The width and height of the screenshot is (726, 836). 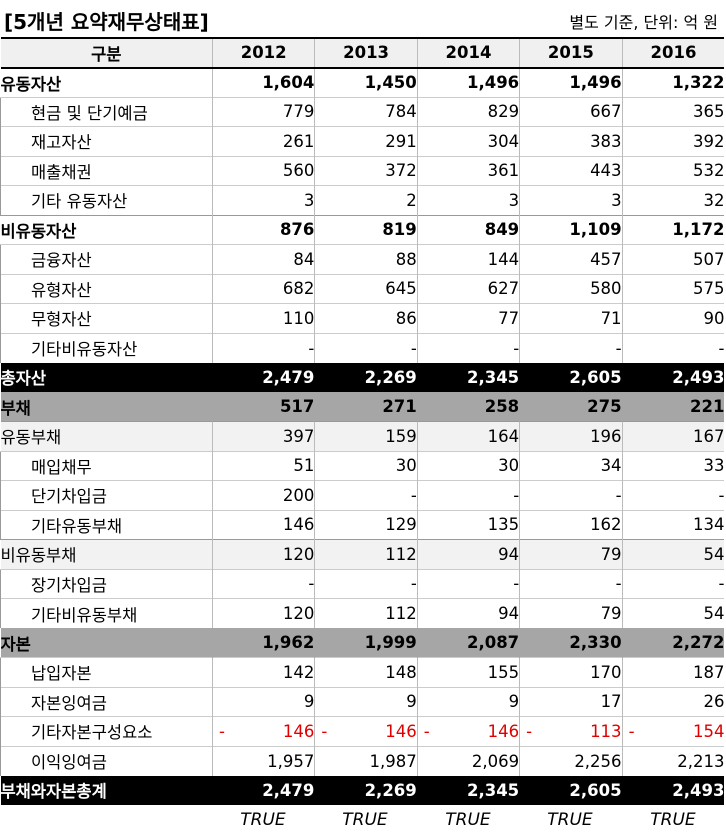 What do you see at coordinates (366, 288) in the screenshot?
I see `value-cell: 645` at bounding box center [366, 288].